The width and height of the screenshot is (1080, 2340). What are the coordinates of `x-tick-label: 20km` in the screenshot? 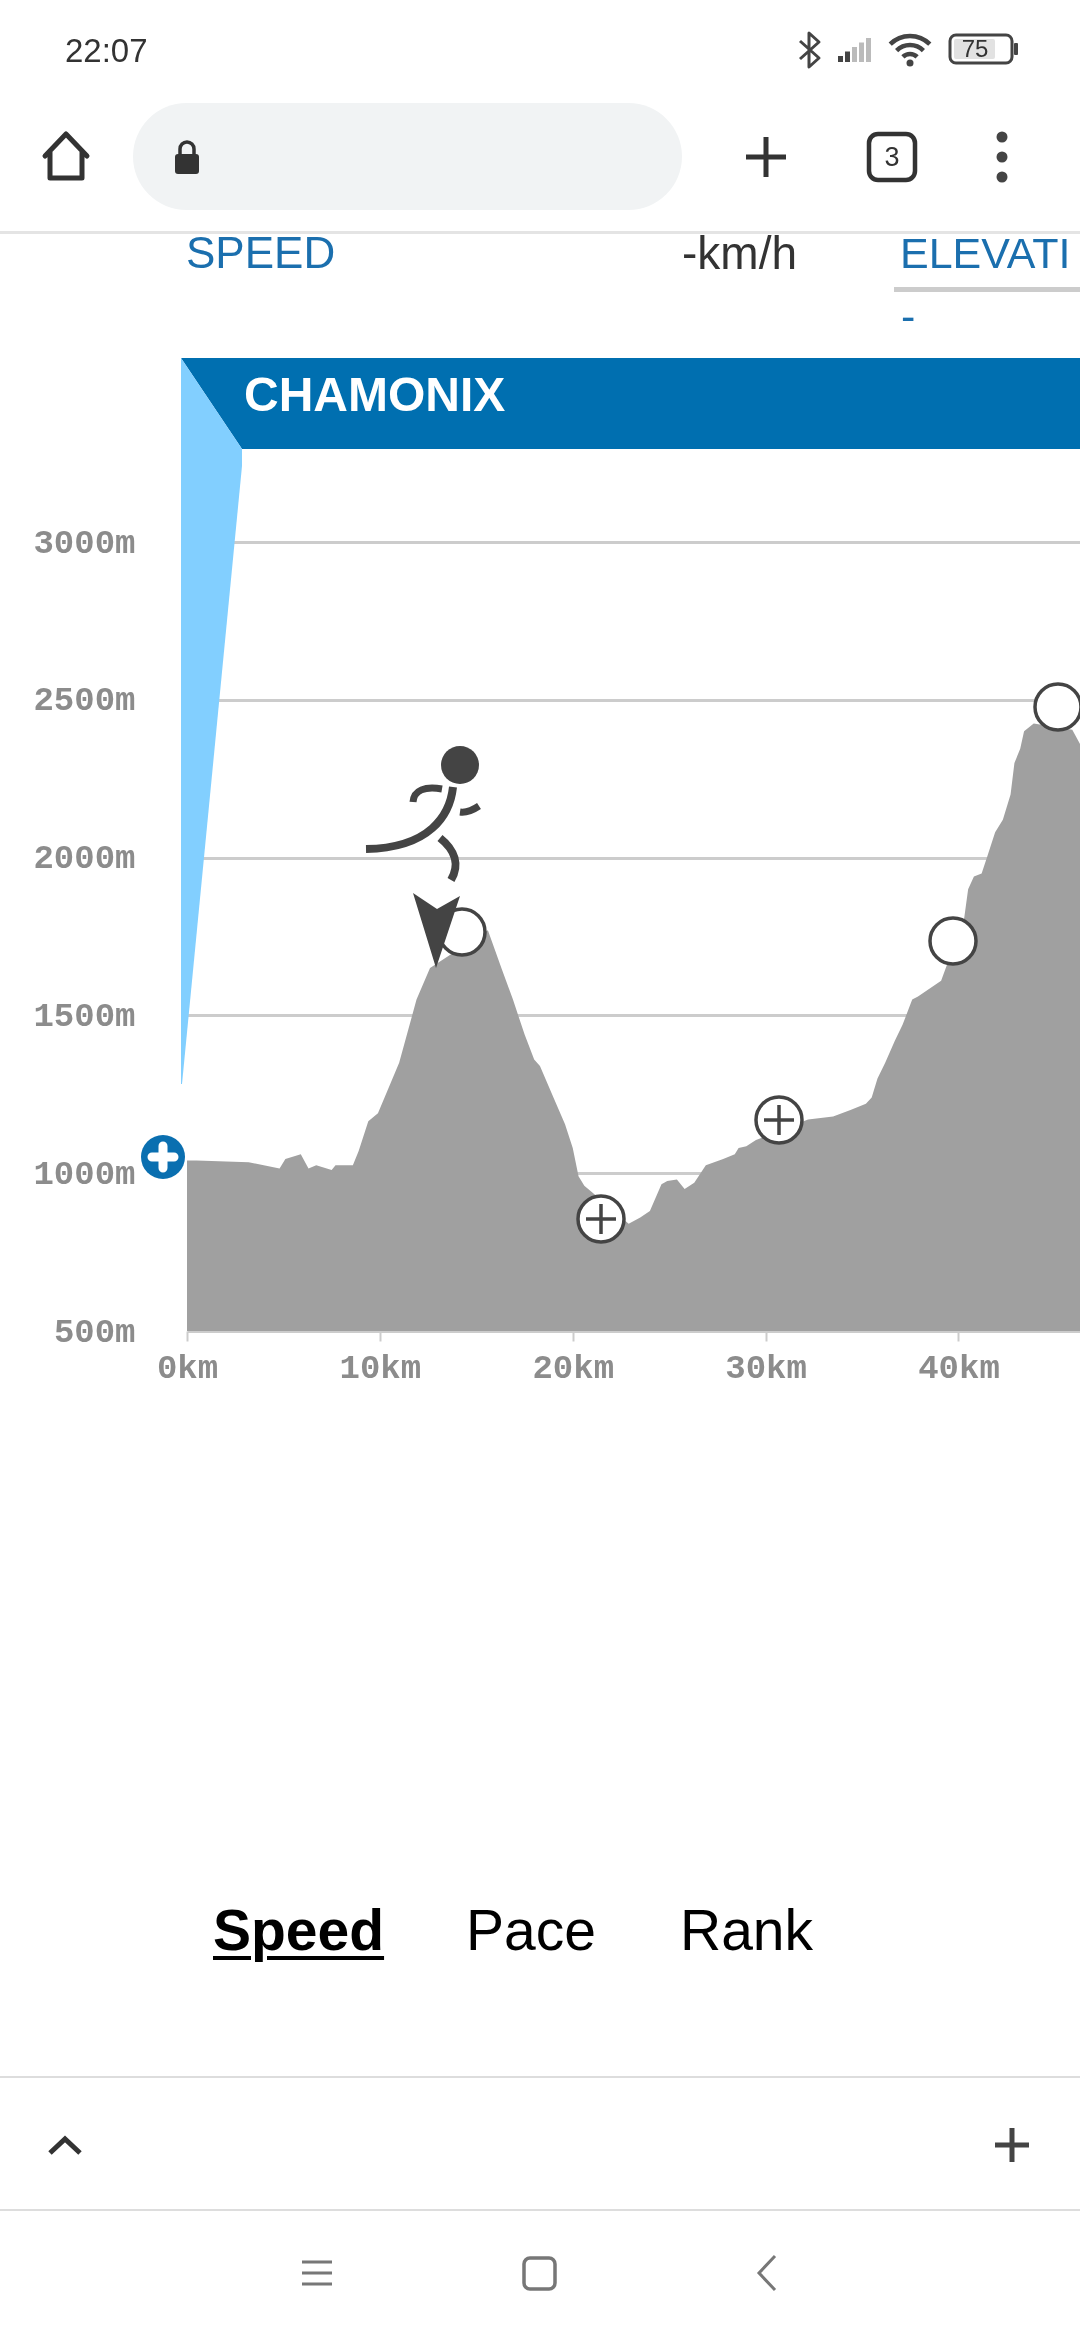 It's located at (573, 1368).